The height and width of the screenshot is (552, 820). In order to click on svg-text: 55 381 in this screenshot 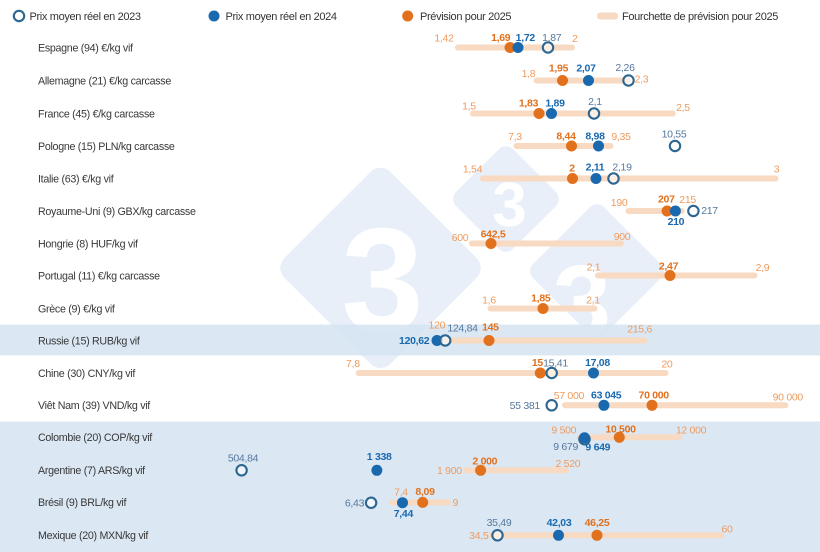, I will do `click(525, 406)`.